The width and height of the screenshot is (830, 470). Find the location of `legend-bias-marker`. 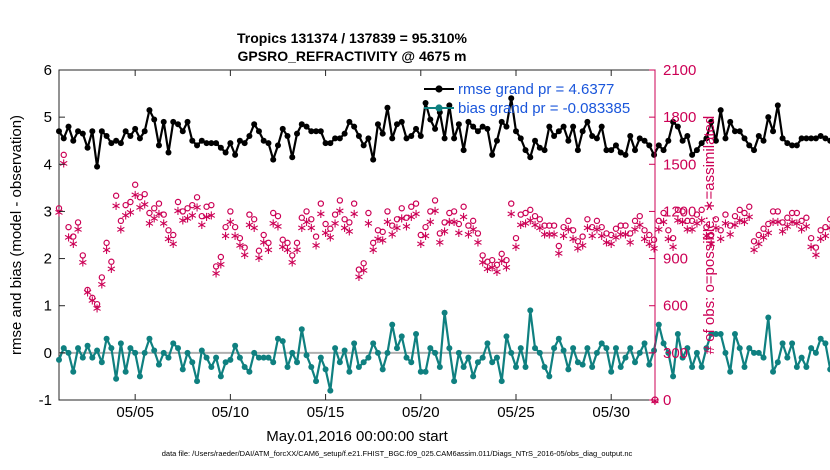

legend-bias-marker is located at coordinates (439, 108).